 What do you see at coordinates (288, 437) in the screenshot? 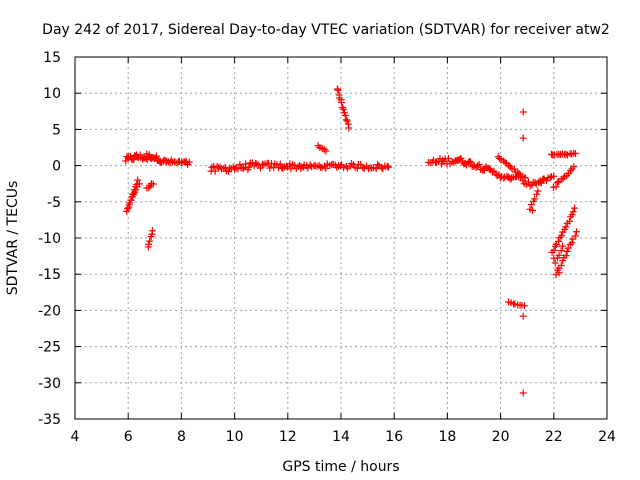
I see `x-tick-label: 12` at bounding box center [288, 437].